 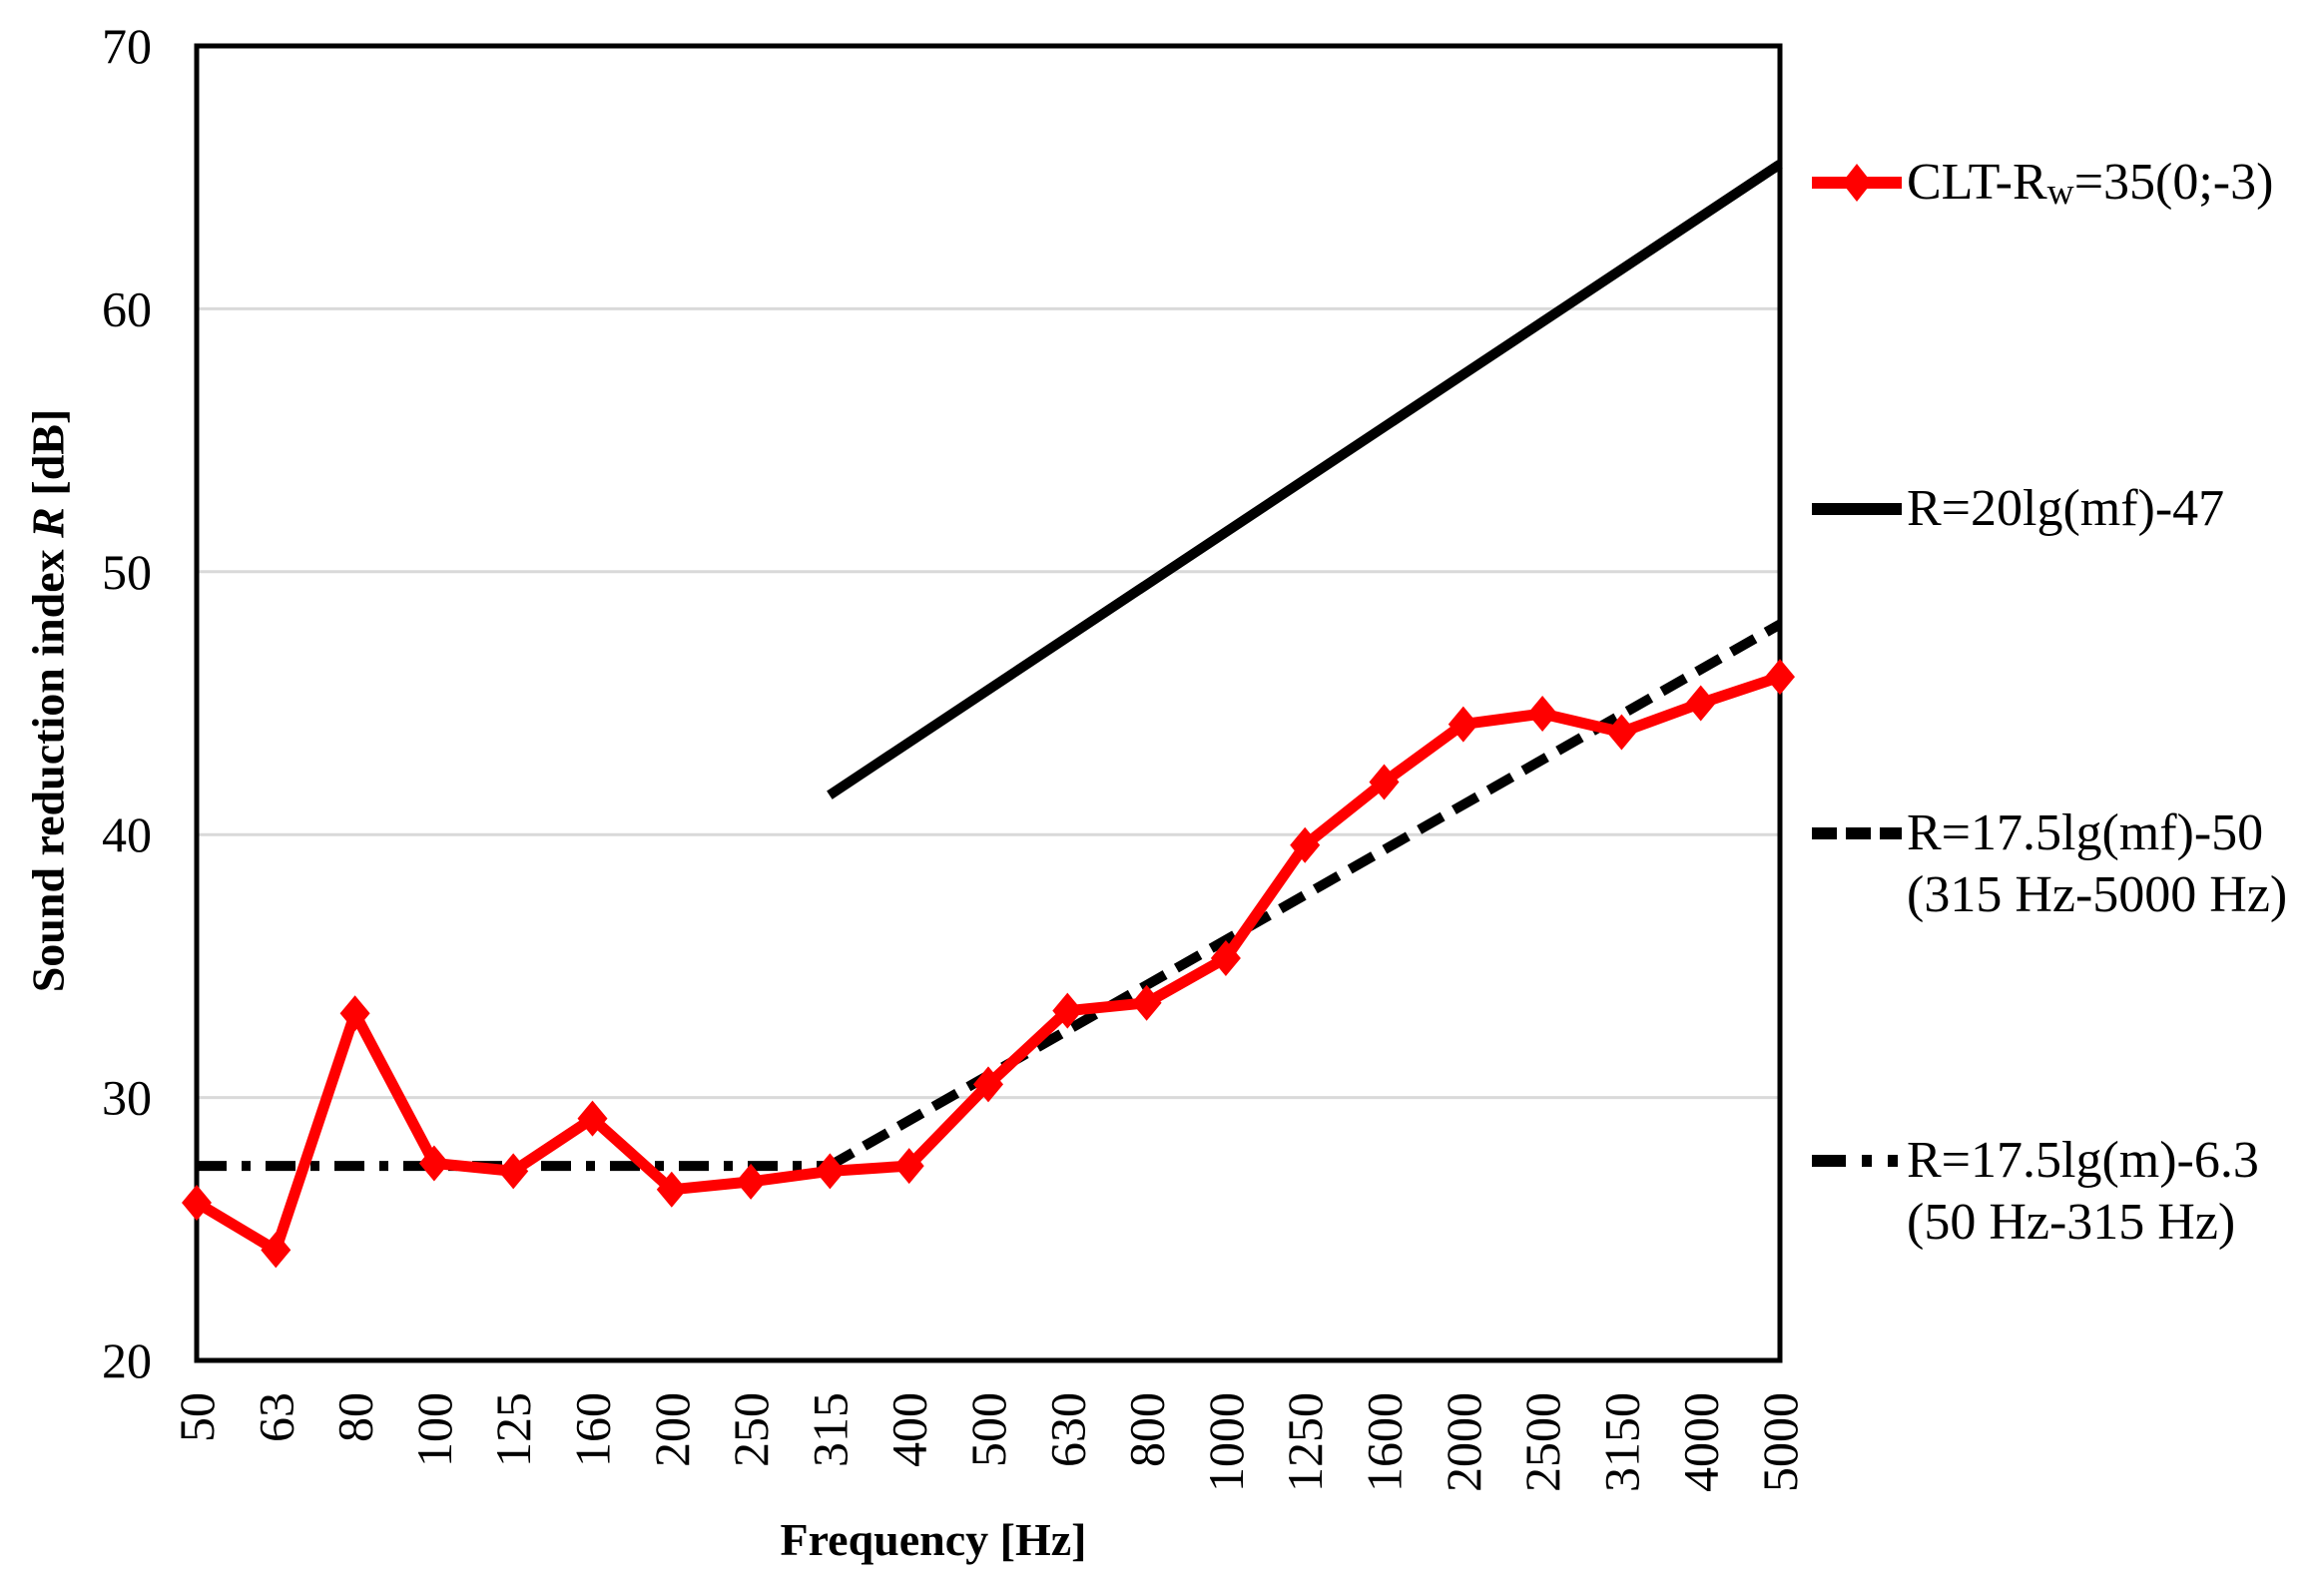 I want to click on x-tick-label: 1250, so click(x=1305, y=1442).